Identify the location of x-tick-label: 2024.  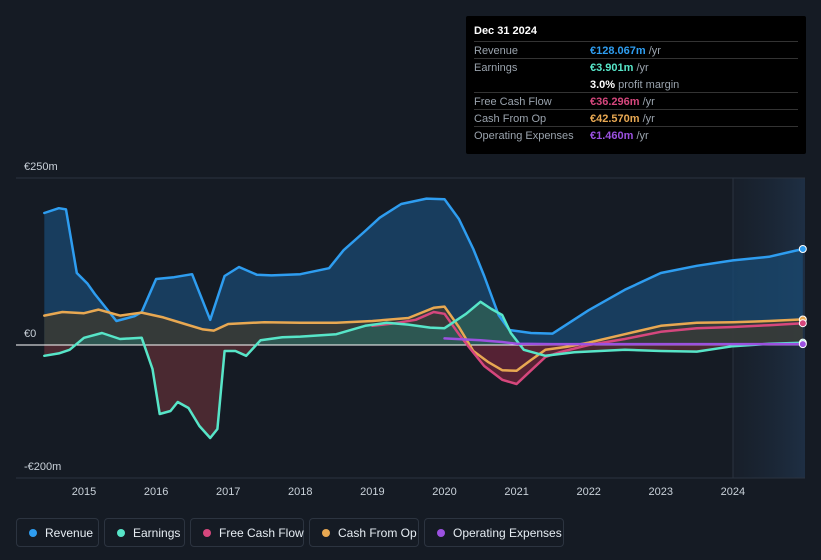
(733, 492).